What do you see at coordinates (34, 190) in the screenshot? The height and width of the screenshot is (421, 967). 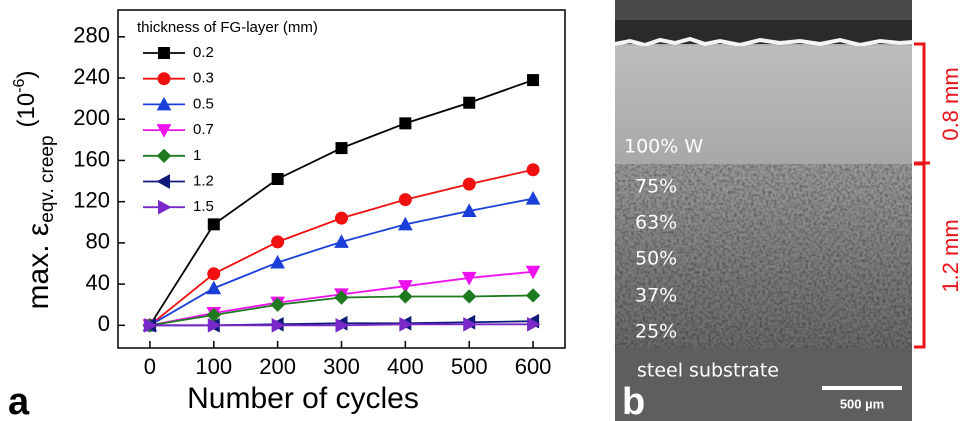 I see `y-axis-label: max. εeqv. creep (10-6)` at bounding box center [34, 190].